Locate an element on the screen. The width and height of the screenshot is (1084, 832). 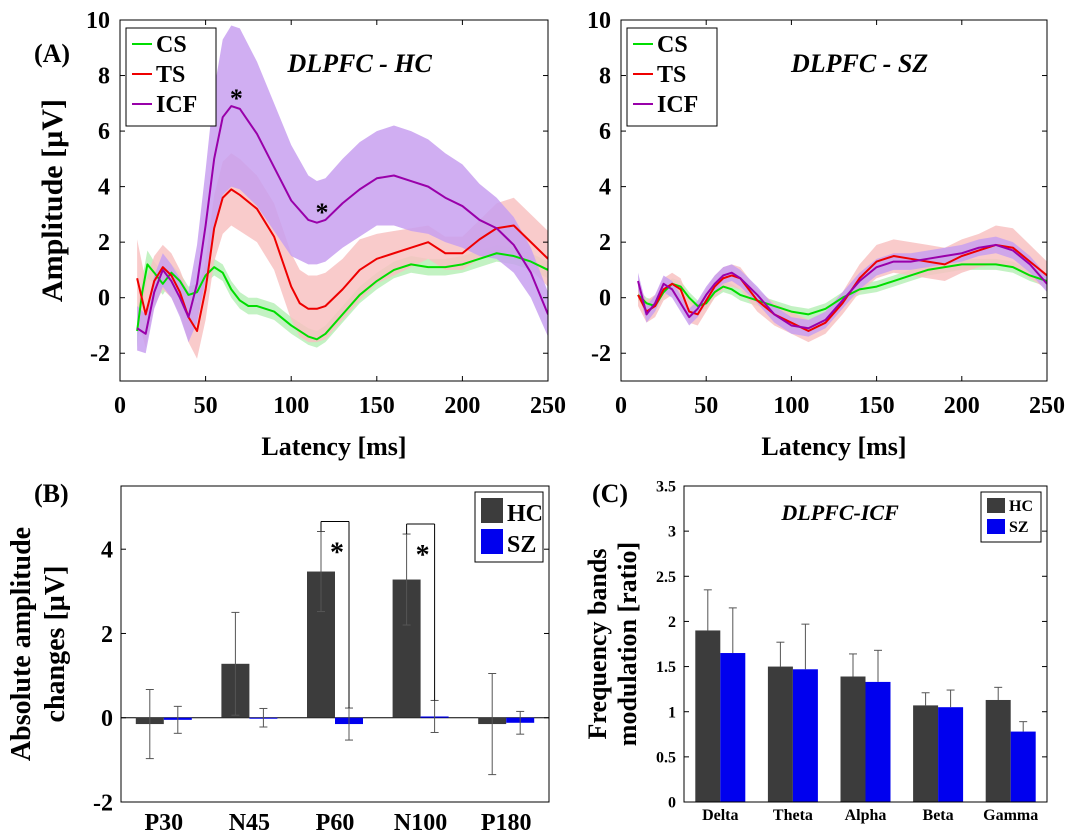
category-label-theta: Theta is located at coordinates (793, 815).